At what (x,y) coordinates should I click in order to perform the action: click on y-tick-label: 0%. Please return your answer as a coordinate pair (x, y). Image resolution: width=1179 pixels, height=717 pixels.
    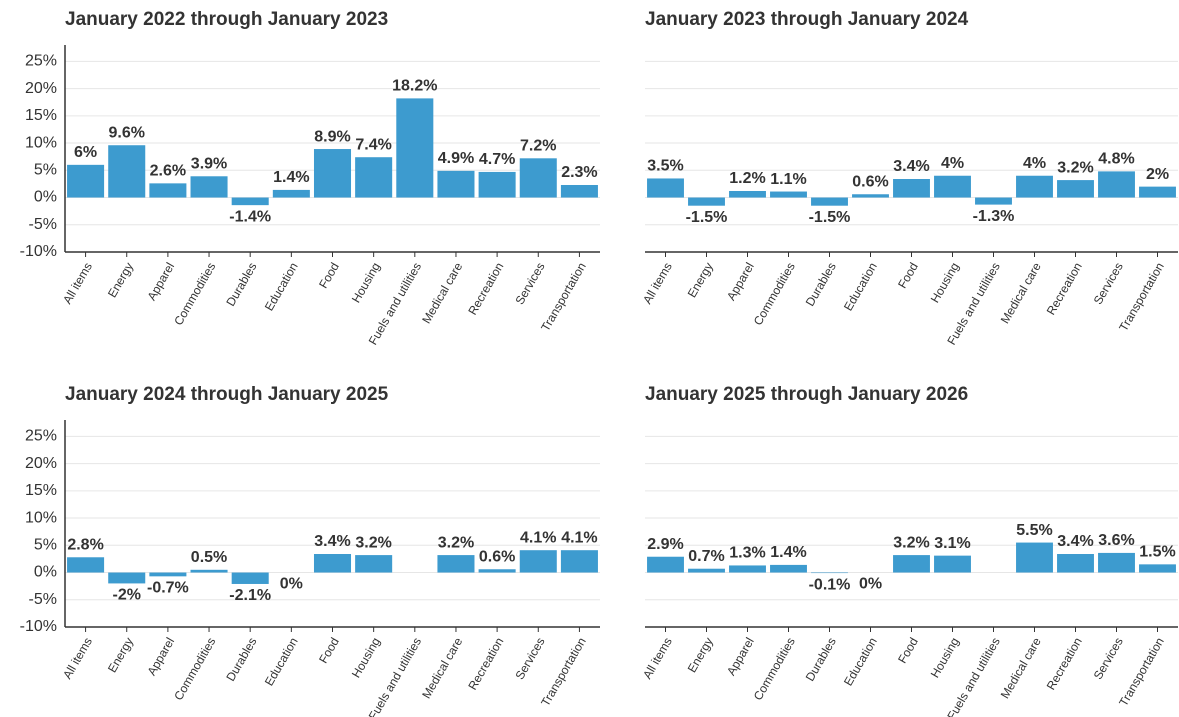
    Looking at the image, I should click on (45, 572).